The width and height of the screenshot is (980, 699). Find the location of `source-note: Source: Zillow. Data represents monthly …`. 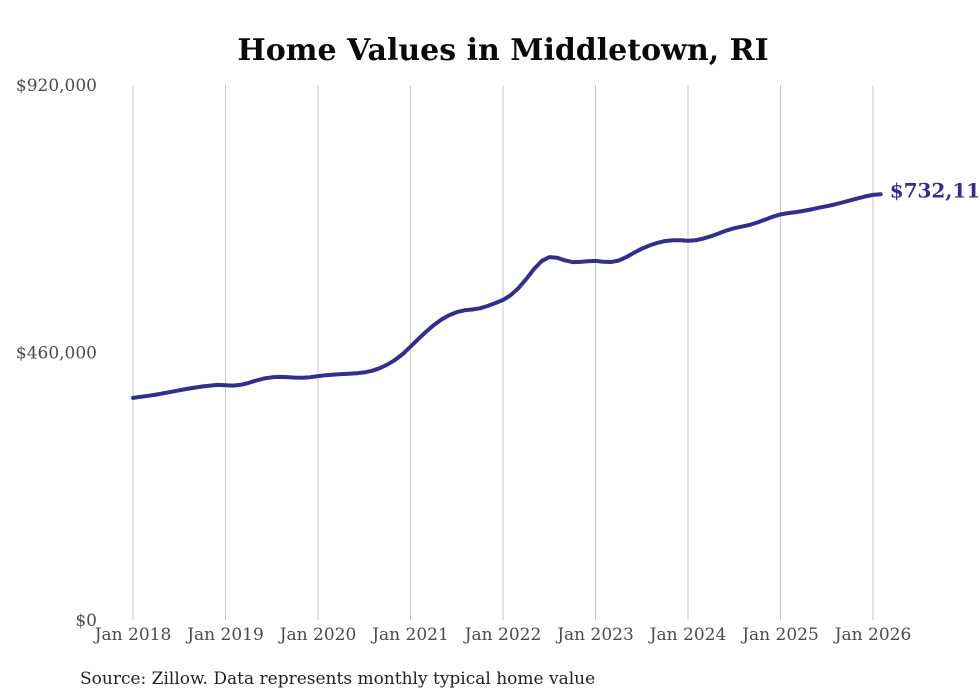

source-note: Source: Zillow. Data represents monthly … is located at coordinates (337, 679).